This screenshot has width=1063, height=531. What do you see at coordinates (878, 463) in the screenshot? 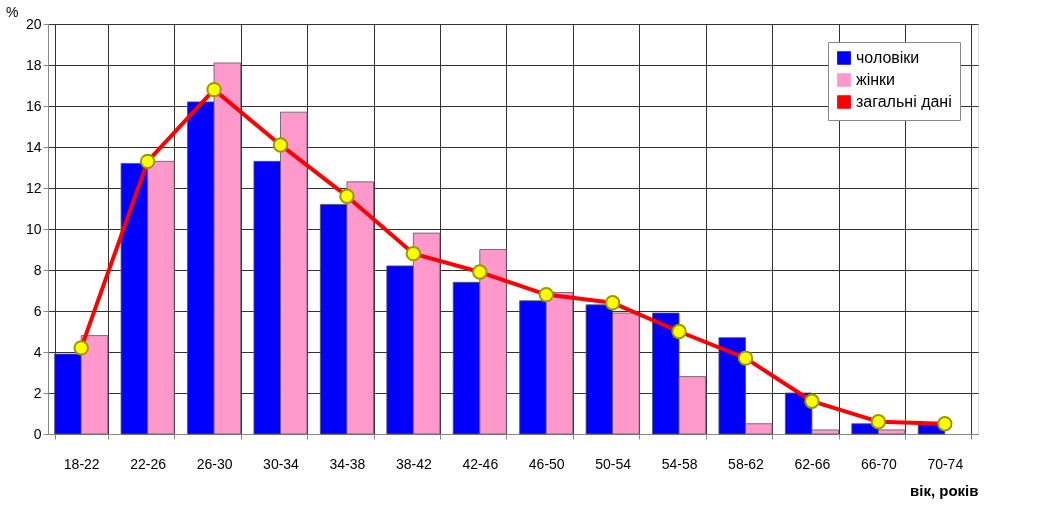
I see `x-tick-label: 66-70` at bounding box center [878, 463].